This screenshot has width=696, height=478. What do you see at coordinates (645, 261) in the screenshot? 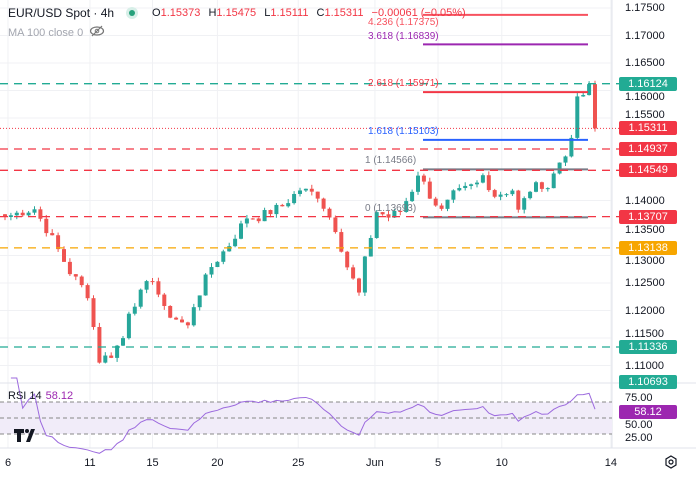
I see `price-tick-label: 1.13000` at bounding box center [645, 261].